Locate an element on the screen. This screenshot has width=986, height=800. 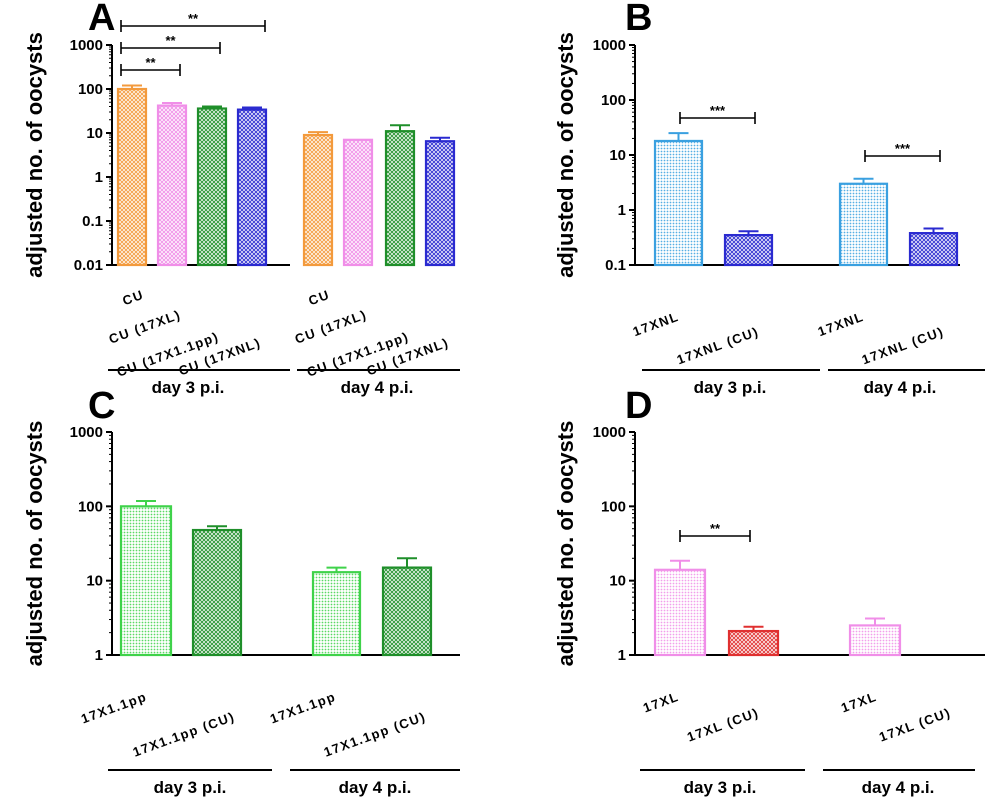
panel-b-bar-17xnl-cu-day3 is located at coordinates (748, 250).